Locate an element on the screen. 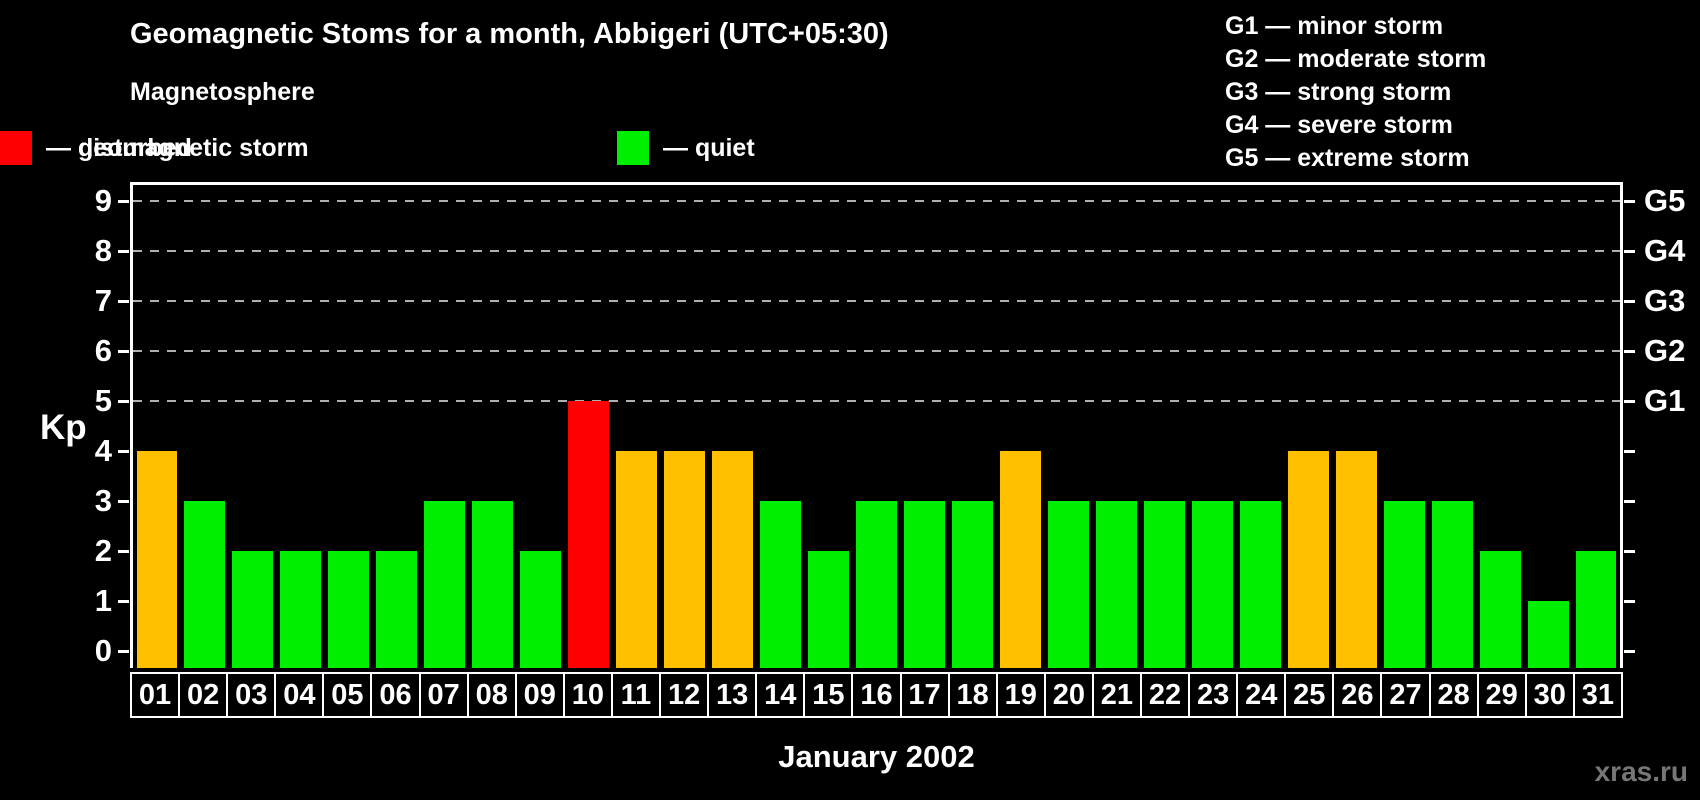 The image size is (1700, 800). day-cell-02: 02 is located at coordinates (204, 695).